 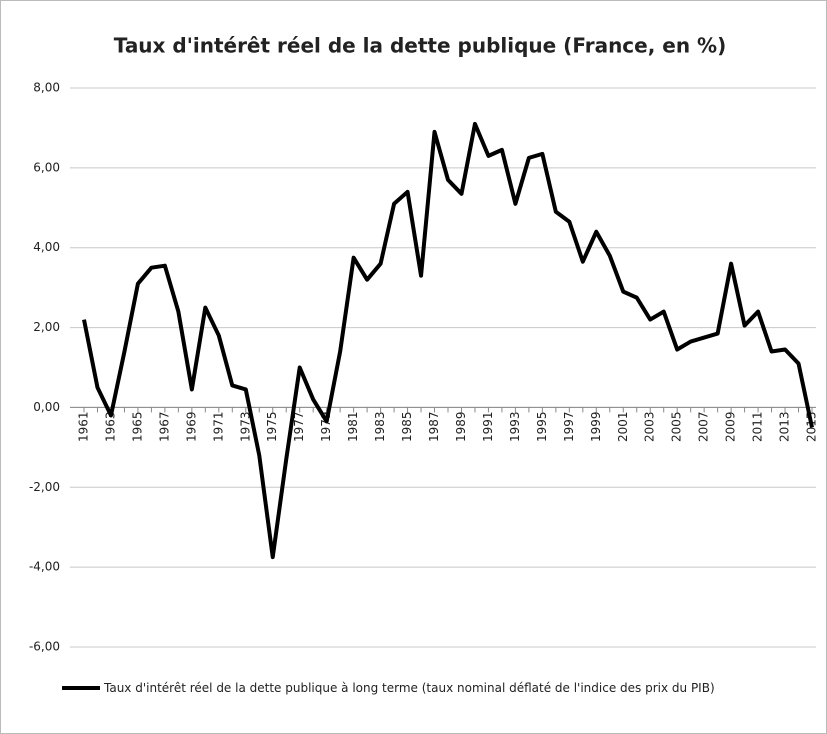 What do you see at coordinates (758, 426) in the screenshot?
I see `x-tick-label: 2011` at bounding box center [758, 426].